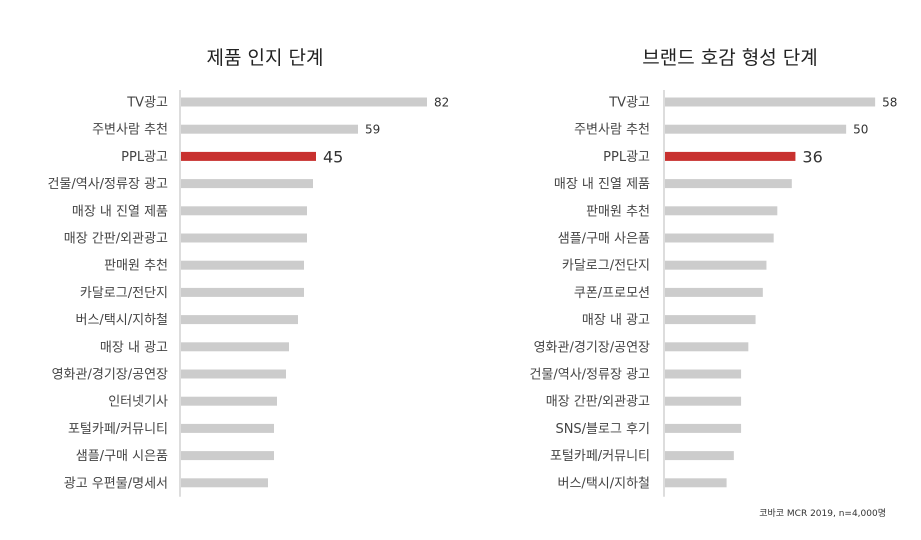 The width and height of the screenshot is (921, 540). Describe the element at coordinates (860, 130) in the screenshot. I see `data-label: 50` at that location.